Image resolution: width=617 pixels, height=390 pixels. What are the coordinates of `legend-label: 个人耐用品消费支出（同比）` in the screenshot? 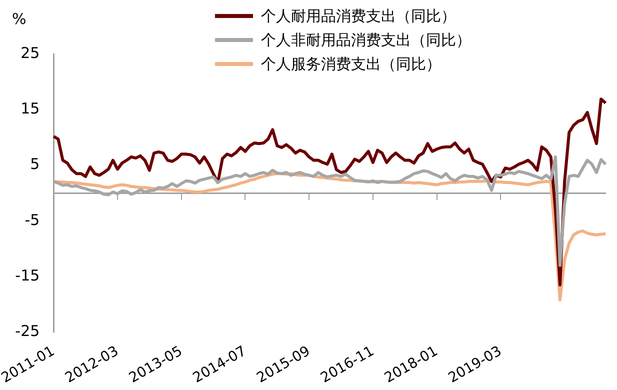 It's located at (358, 16).